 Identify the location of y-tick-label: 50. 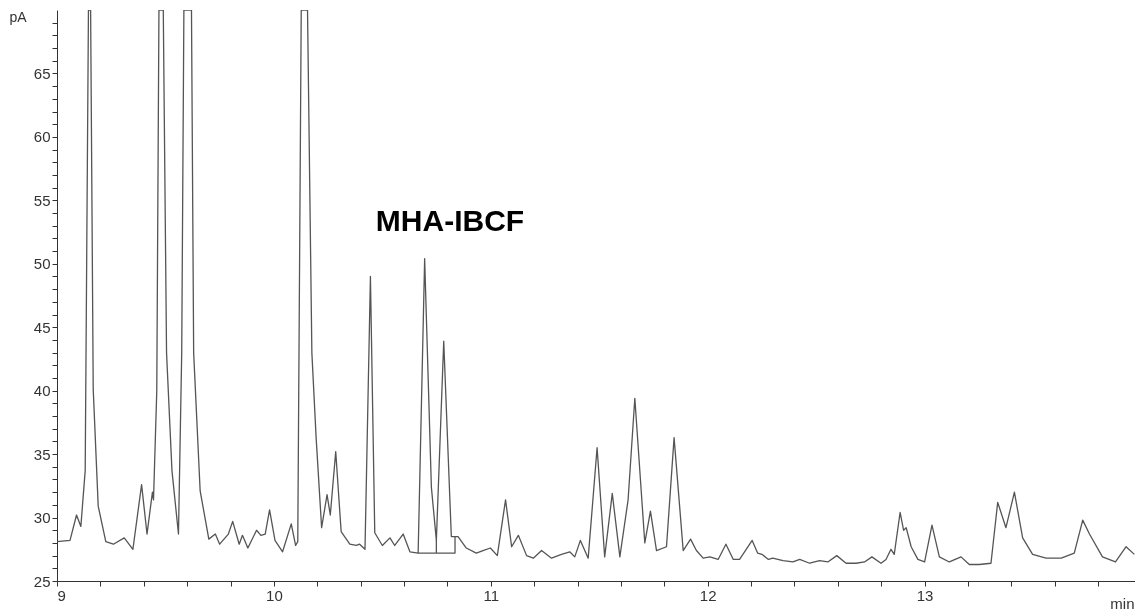
(42, 264).